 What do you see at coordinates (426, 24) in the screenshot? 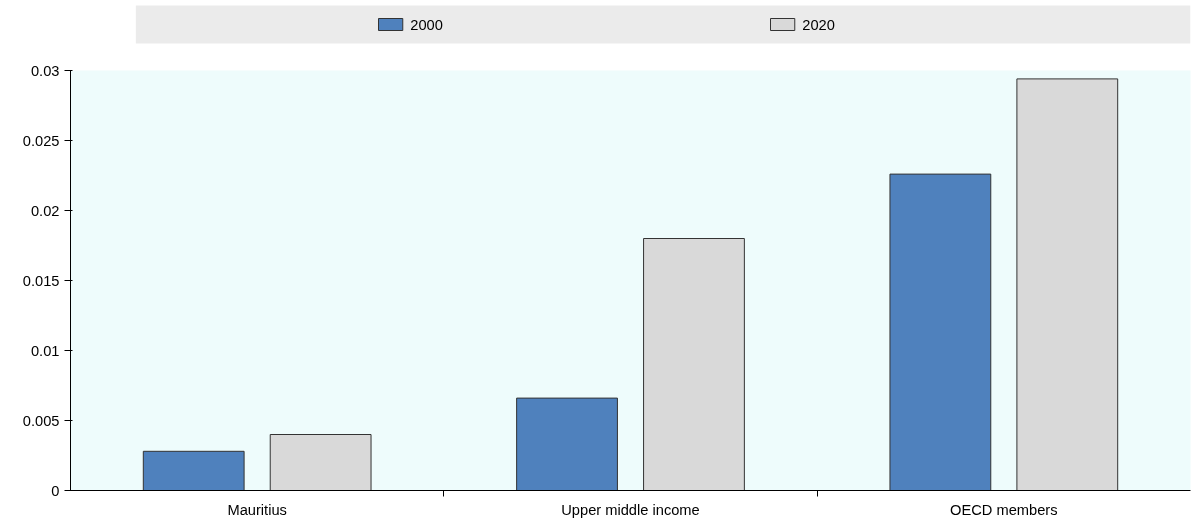
I see `legend-label: 2000` at bounding box center [426, 24].